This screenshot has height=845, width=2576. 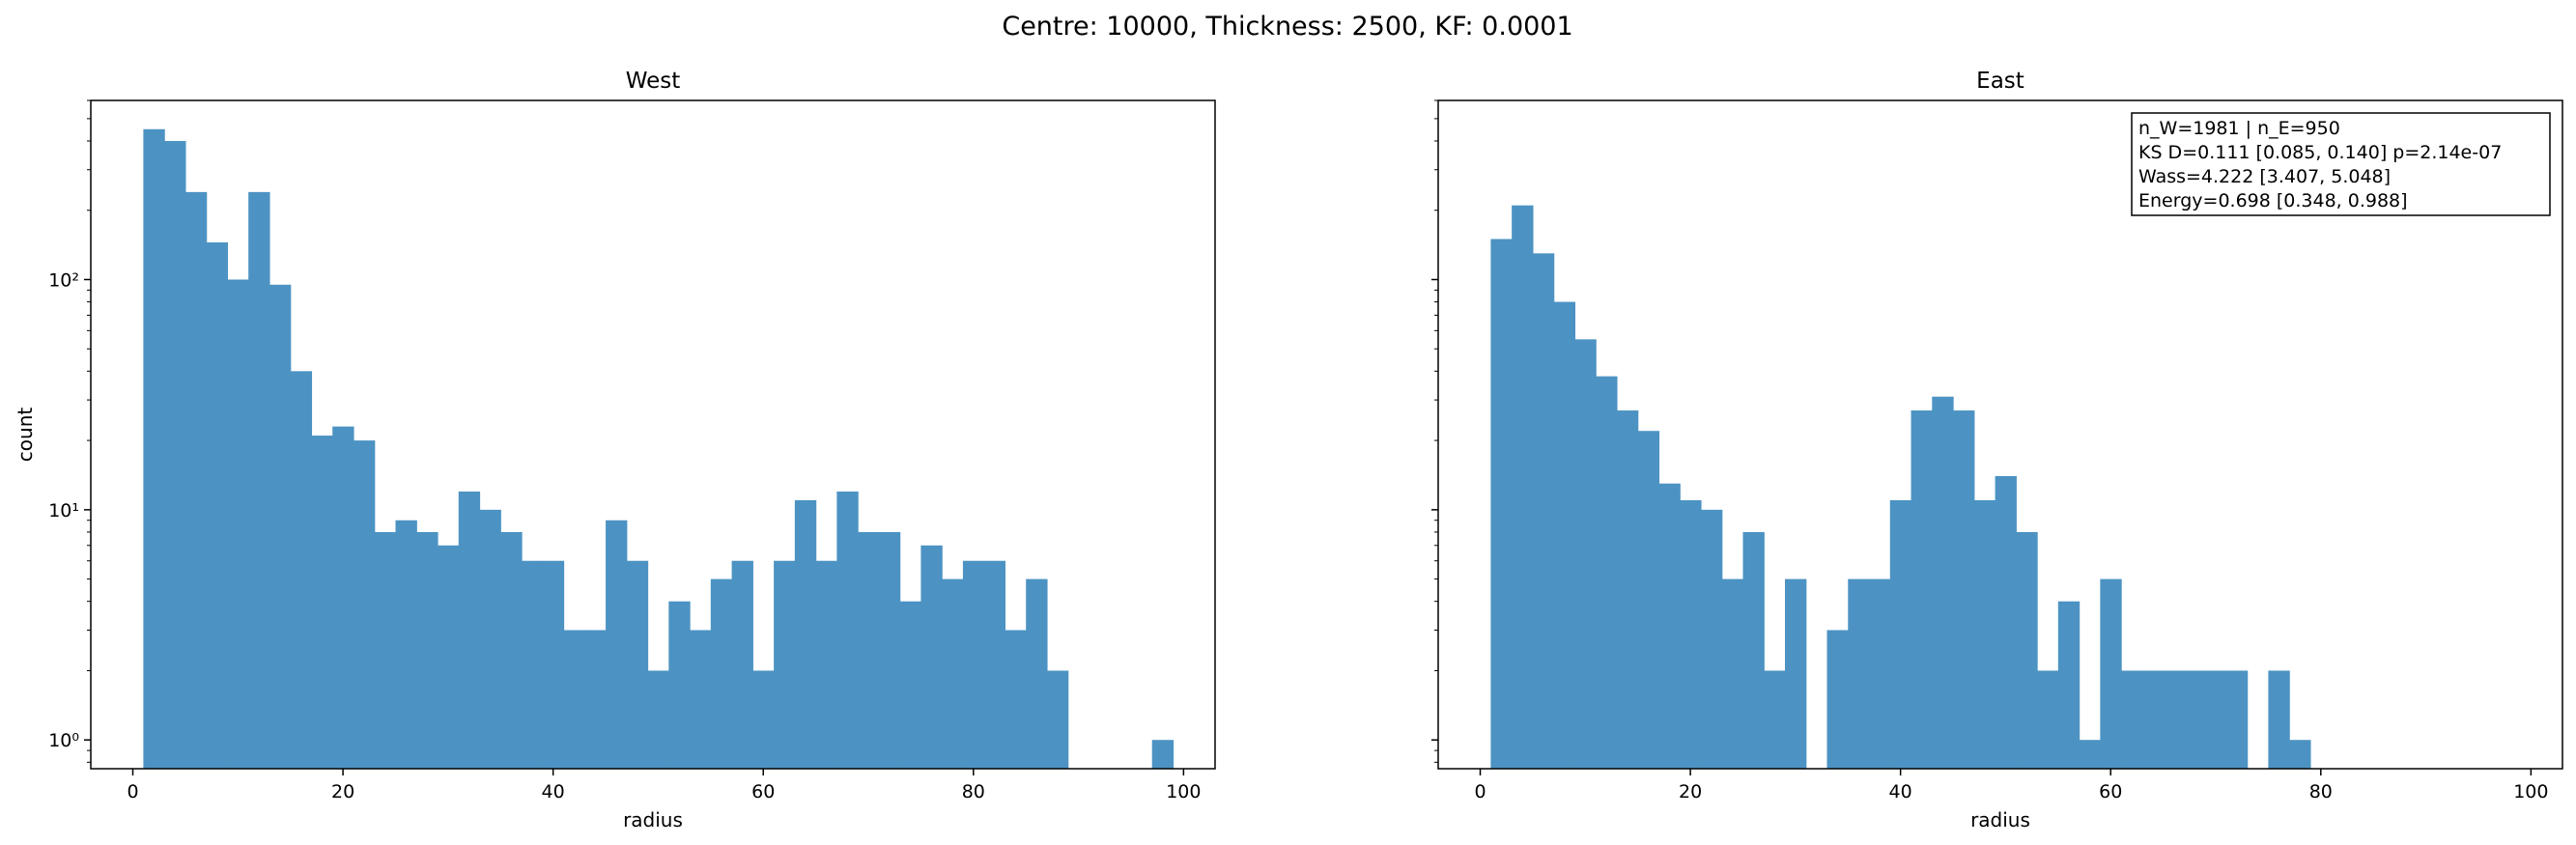 What do you see at coordinates (2000, 819) in the screenshot?
I see `east-xlabel: radius` at bounding box center [2000, 819].